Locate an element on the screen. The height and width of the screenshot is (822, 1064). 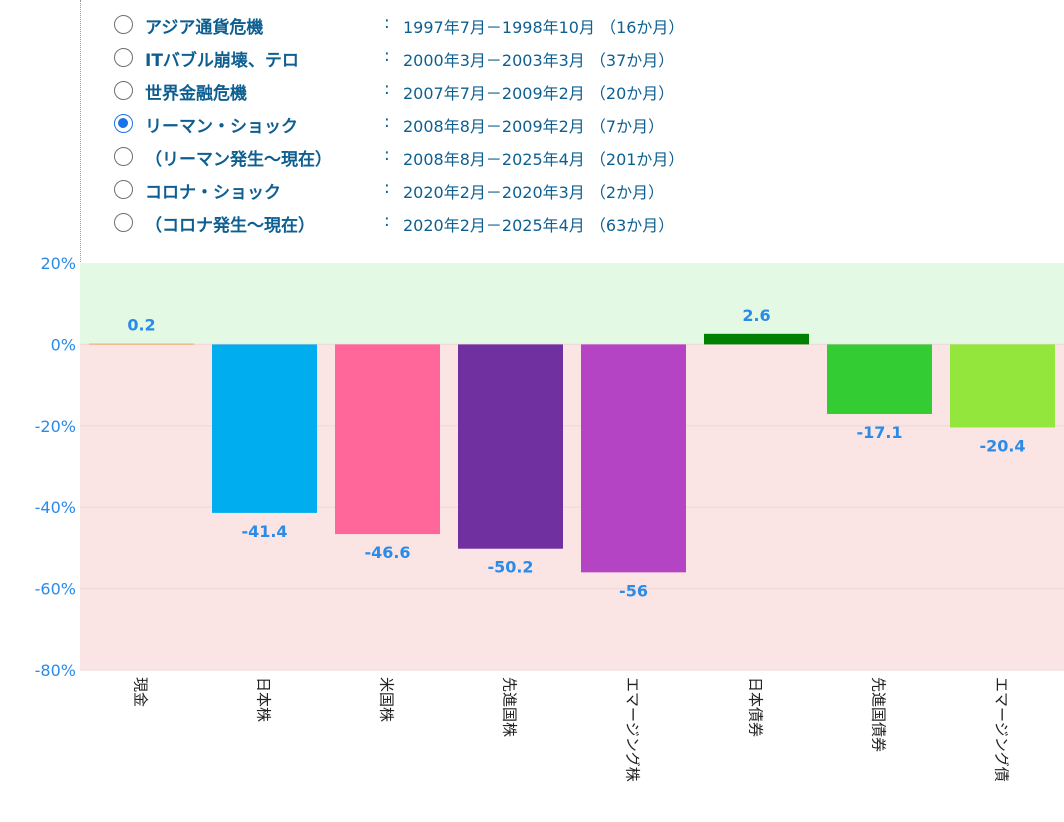
y-tick-label: -40% is located at coordinates (55, 507).